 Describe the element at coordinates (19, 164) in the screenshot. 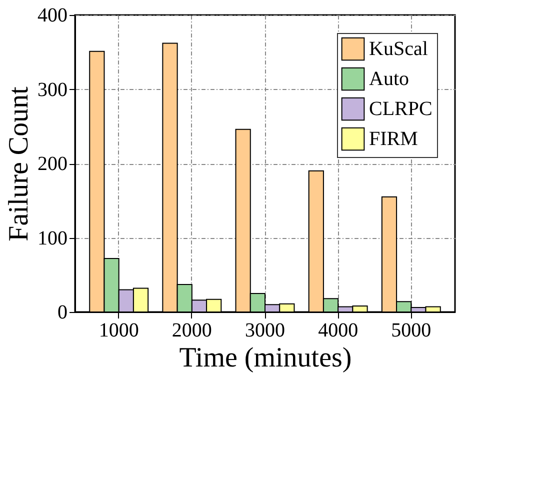

I see `y-axis-title: Failure Count` at that location.